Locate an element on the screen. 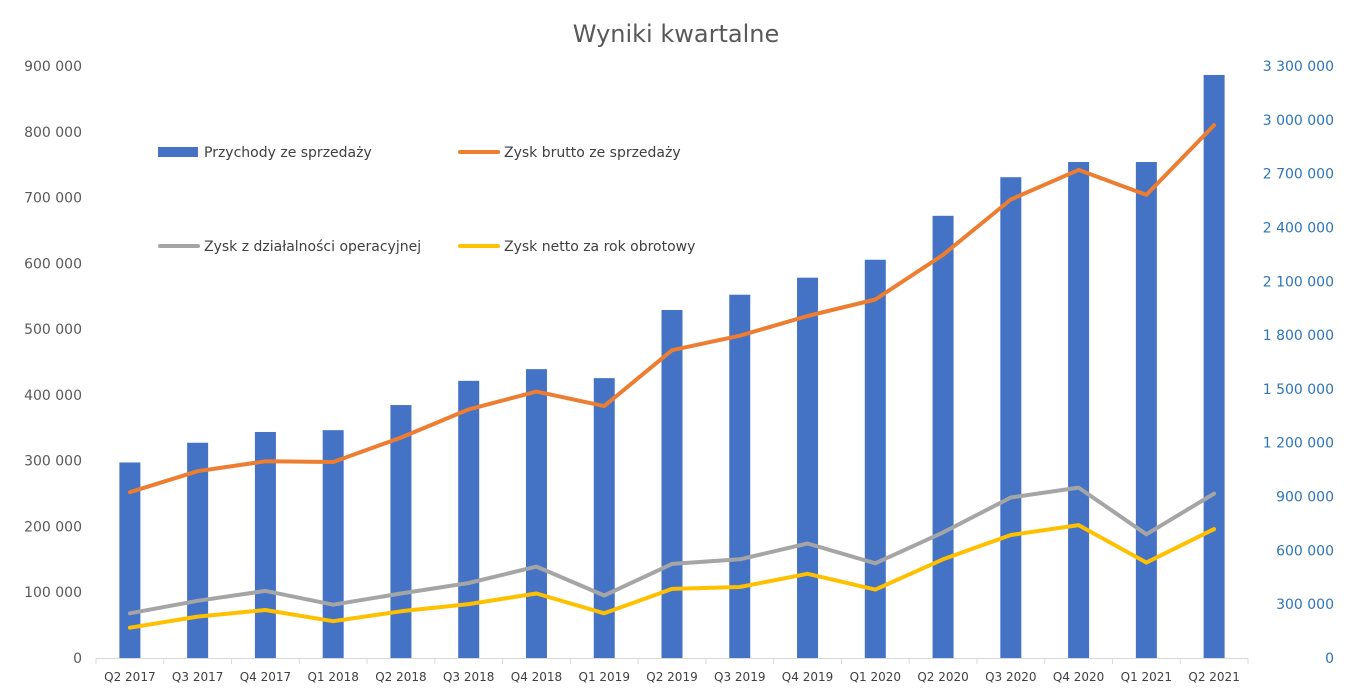 Image resolution: width=1352 pixels, height=695 pixels. bar-q3-2020 is located at coordinates (1011, 417).